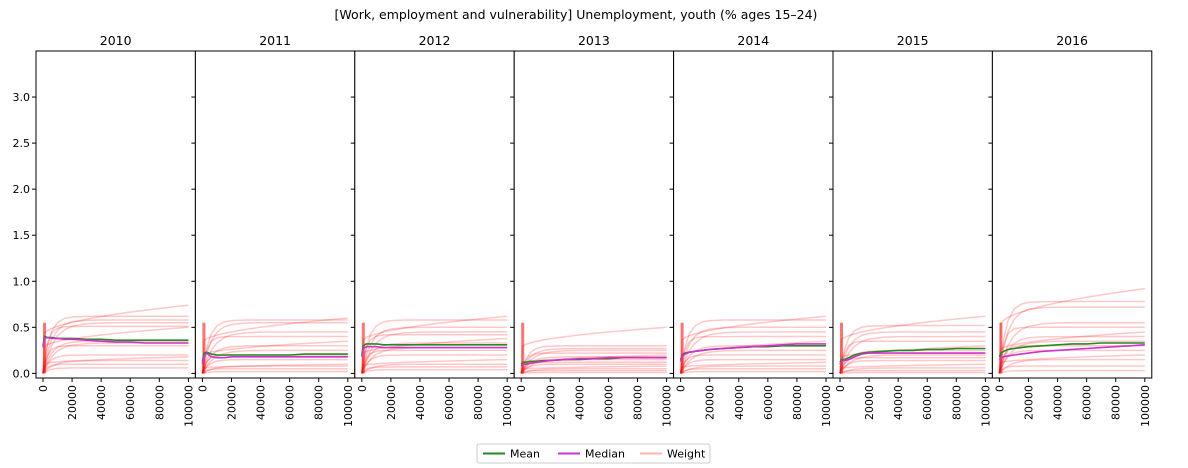  Describe the element at coordinates (956, 402) in the screenshot. I see `x-tick-label: 80000` at that location.